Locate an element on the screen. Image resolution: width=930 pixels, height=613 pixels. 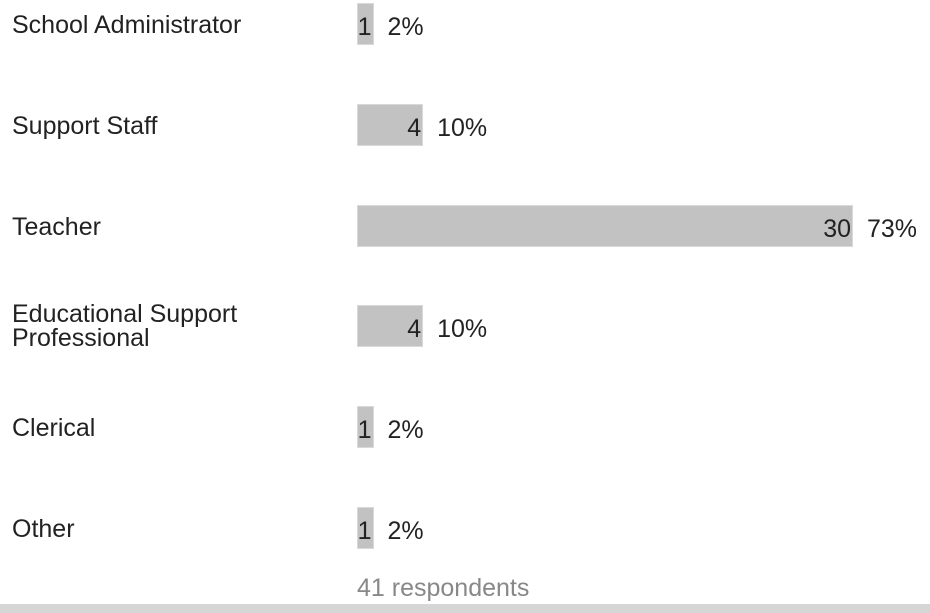
bar-row: Support Staff 4 10% is located at coordinates (465, 125).